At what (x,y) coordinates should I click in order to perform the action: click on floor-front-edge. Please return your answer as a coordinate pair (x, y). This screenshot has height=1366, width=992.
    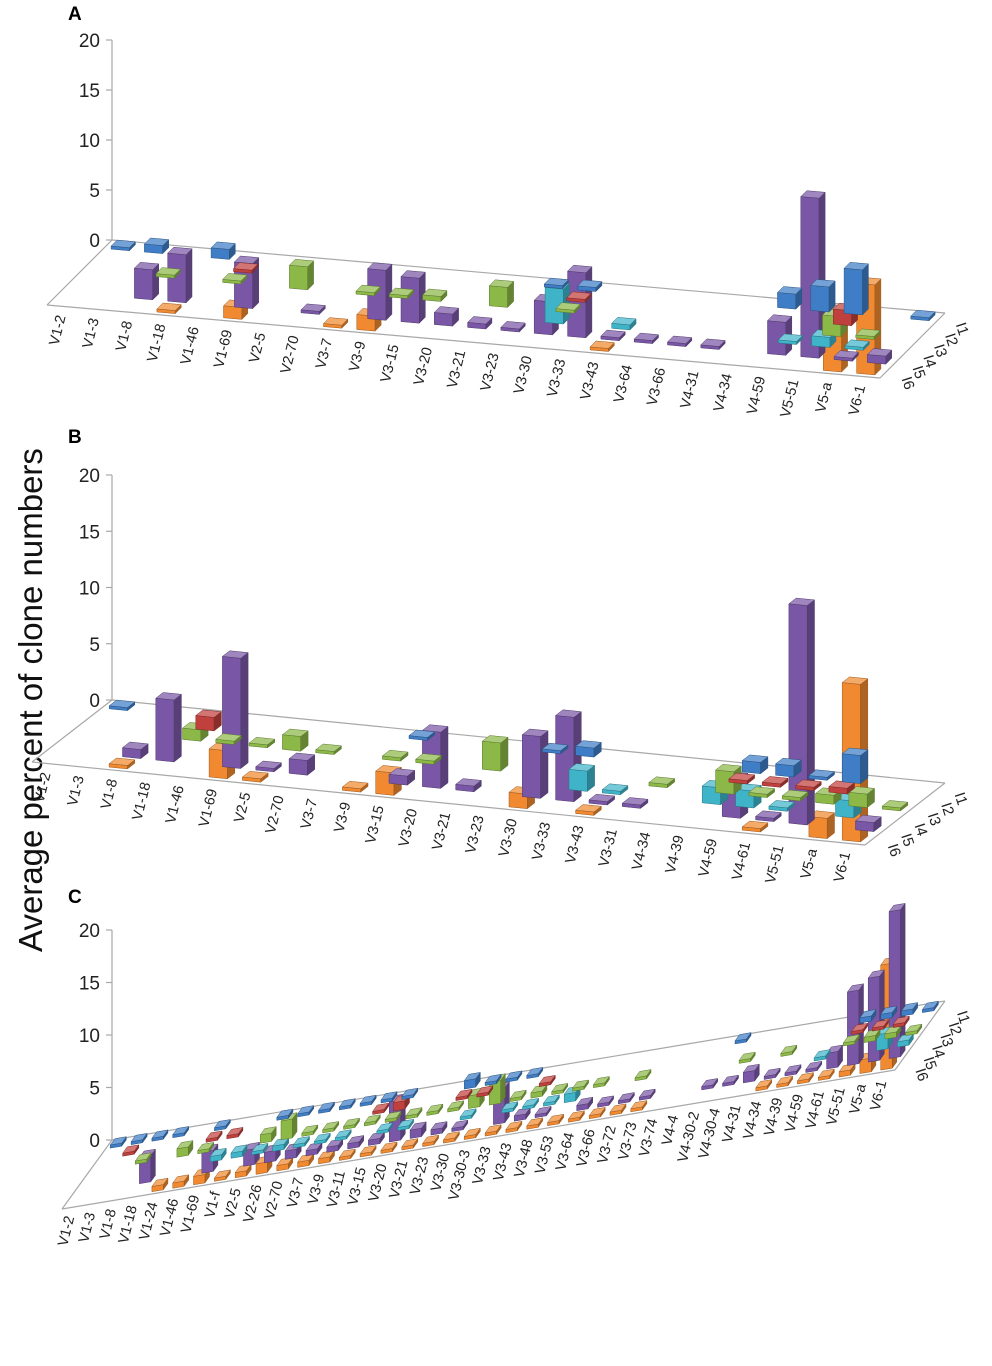
    Looking at the image, I should click on (463, 341).